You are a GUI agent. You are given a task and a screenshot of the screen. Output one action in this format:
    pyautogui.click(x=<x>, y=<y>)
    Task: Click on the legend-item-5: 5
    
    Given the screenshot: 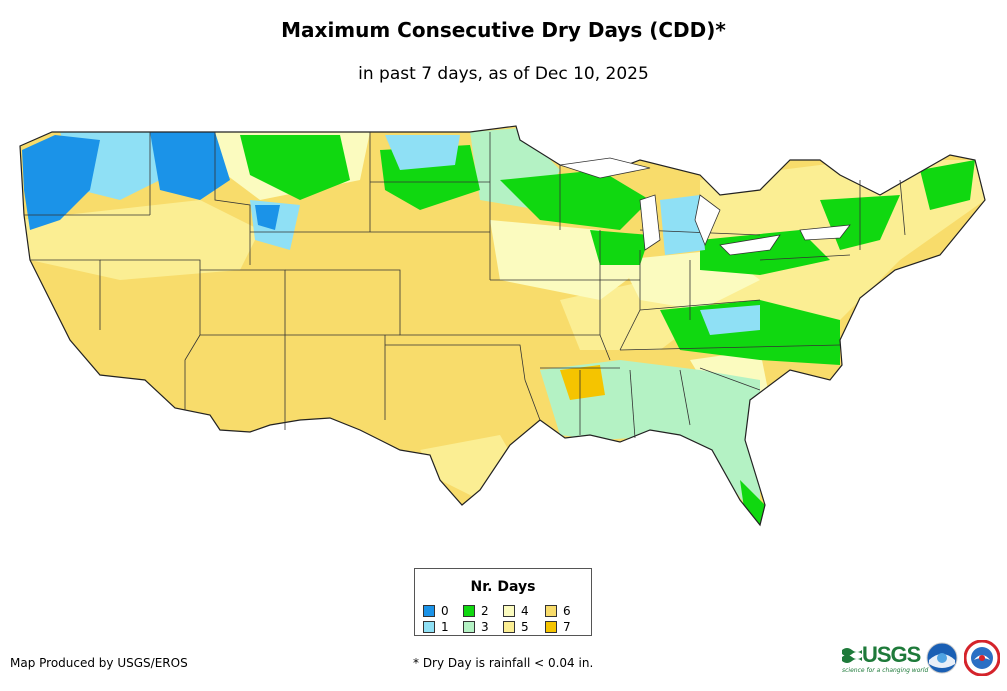 What is the action you would take?
    pyautogui.click(x=516, y=626)
    